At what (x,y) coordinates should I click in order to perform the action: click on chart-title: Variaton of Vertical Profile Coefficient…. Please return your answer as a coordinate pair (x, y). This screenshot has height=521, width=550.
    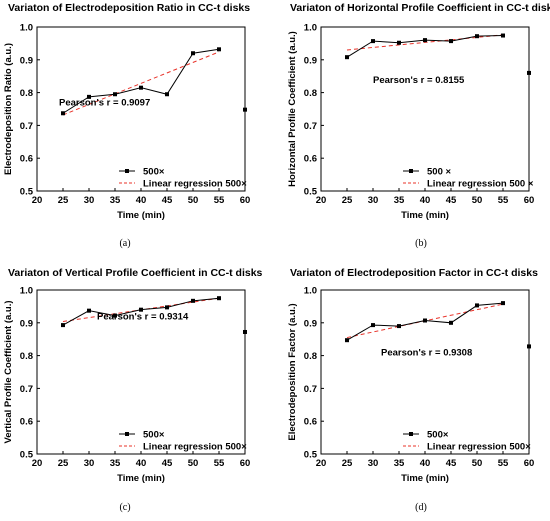
    Looking at the image, I should click on (135, 273).